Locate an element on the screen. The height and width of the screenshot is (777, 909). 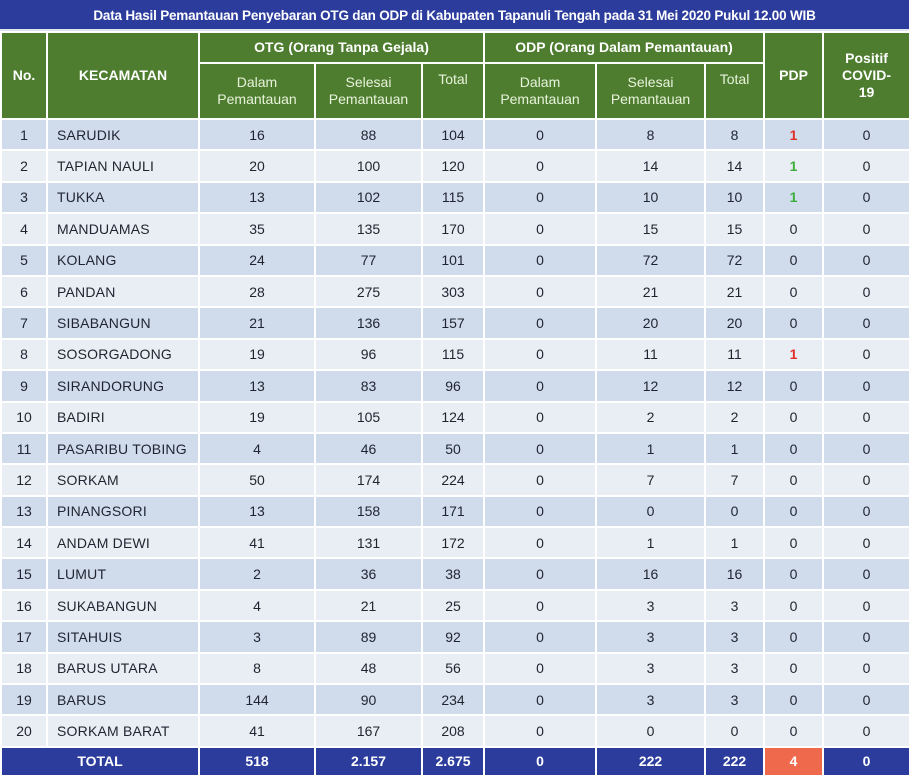
table-row: 13 PINANGSORI 13 158 171 0 0 0 0 0 is located at coordinates (454, 511).